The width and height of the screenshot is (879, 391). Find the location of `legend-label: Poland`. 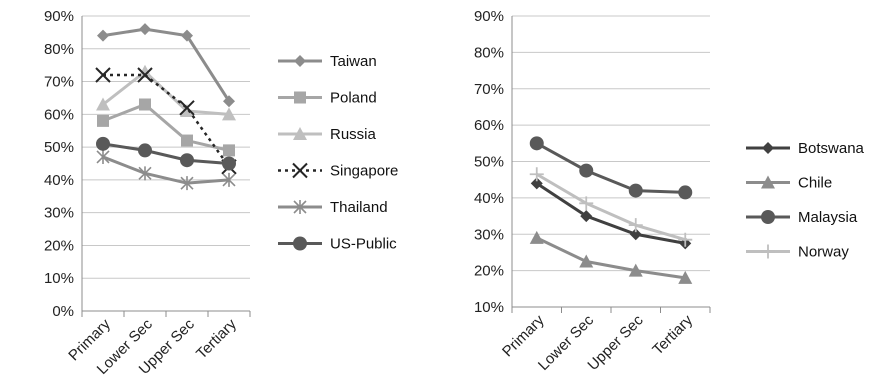

legend-label: Poland is located at coordinates (353, 98).